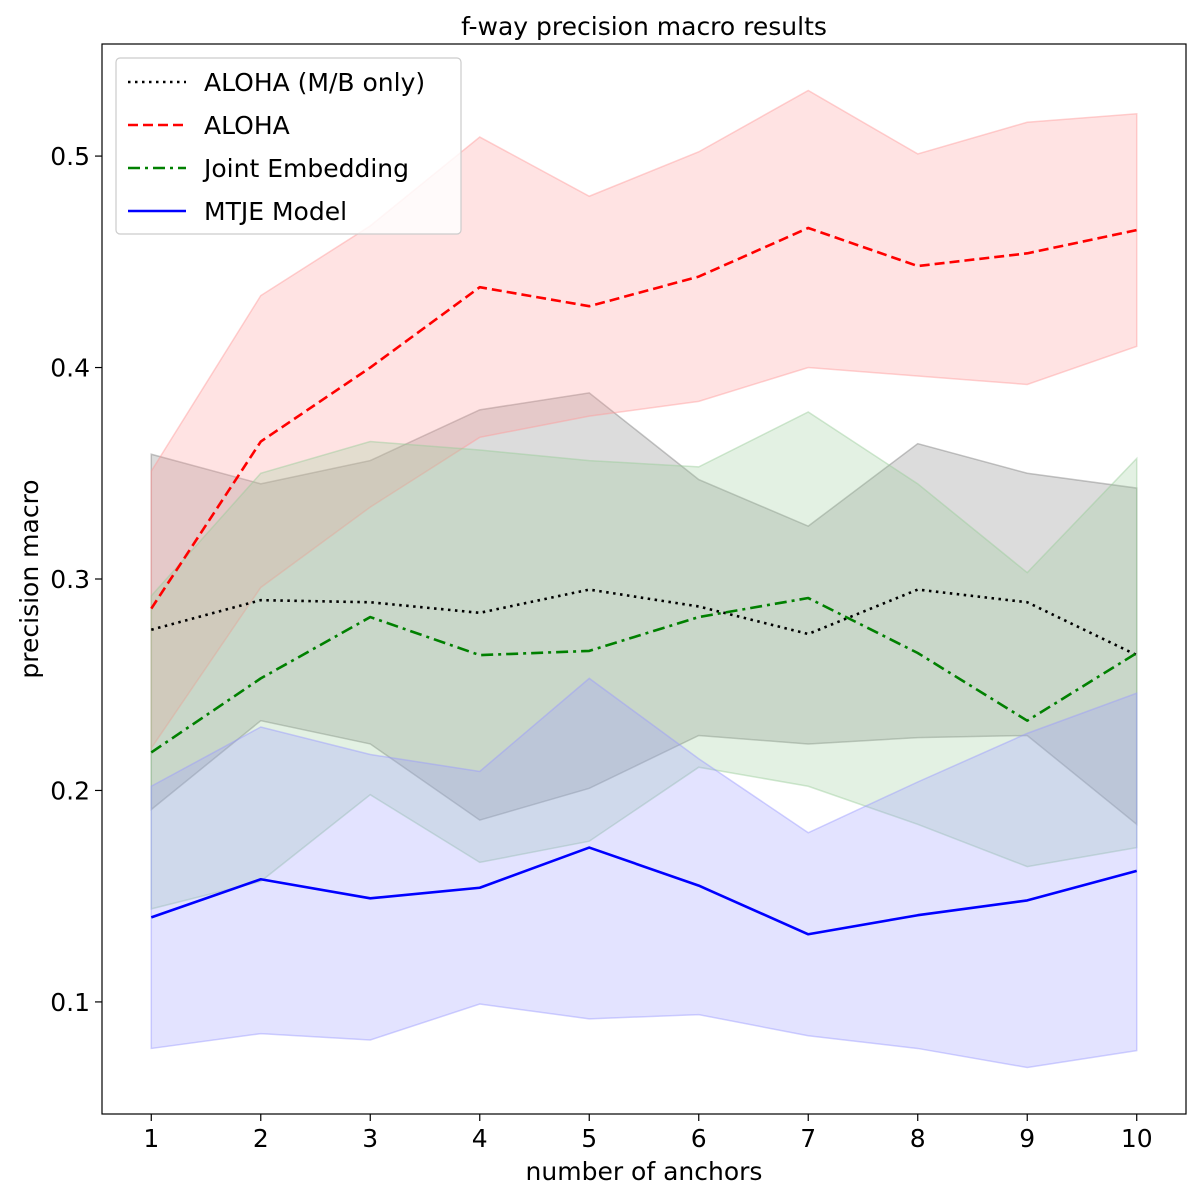 The width and height of the screenshot is (1200, 1200). I want to click on legend-box, so click(288, 146).